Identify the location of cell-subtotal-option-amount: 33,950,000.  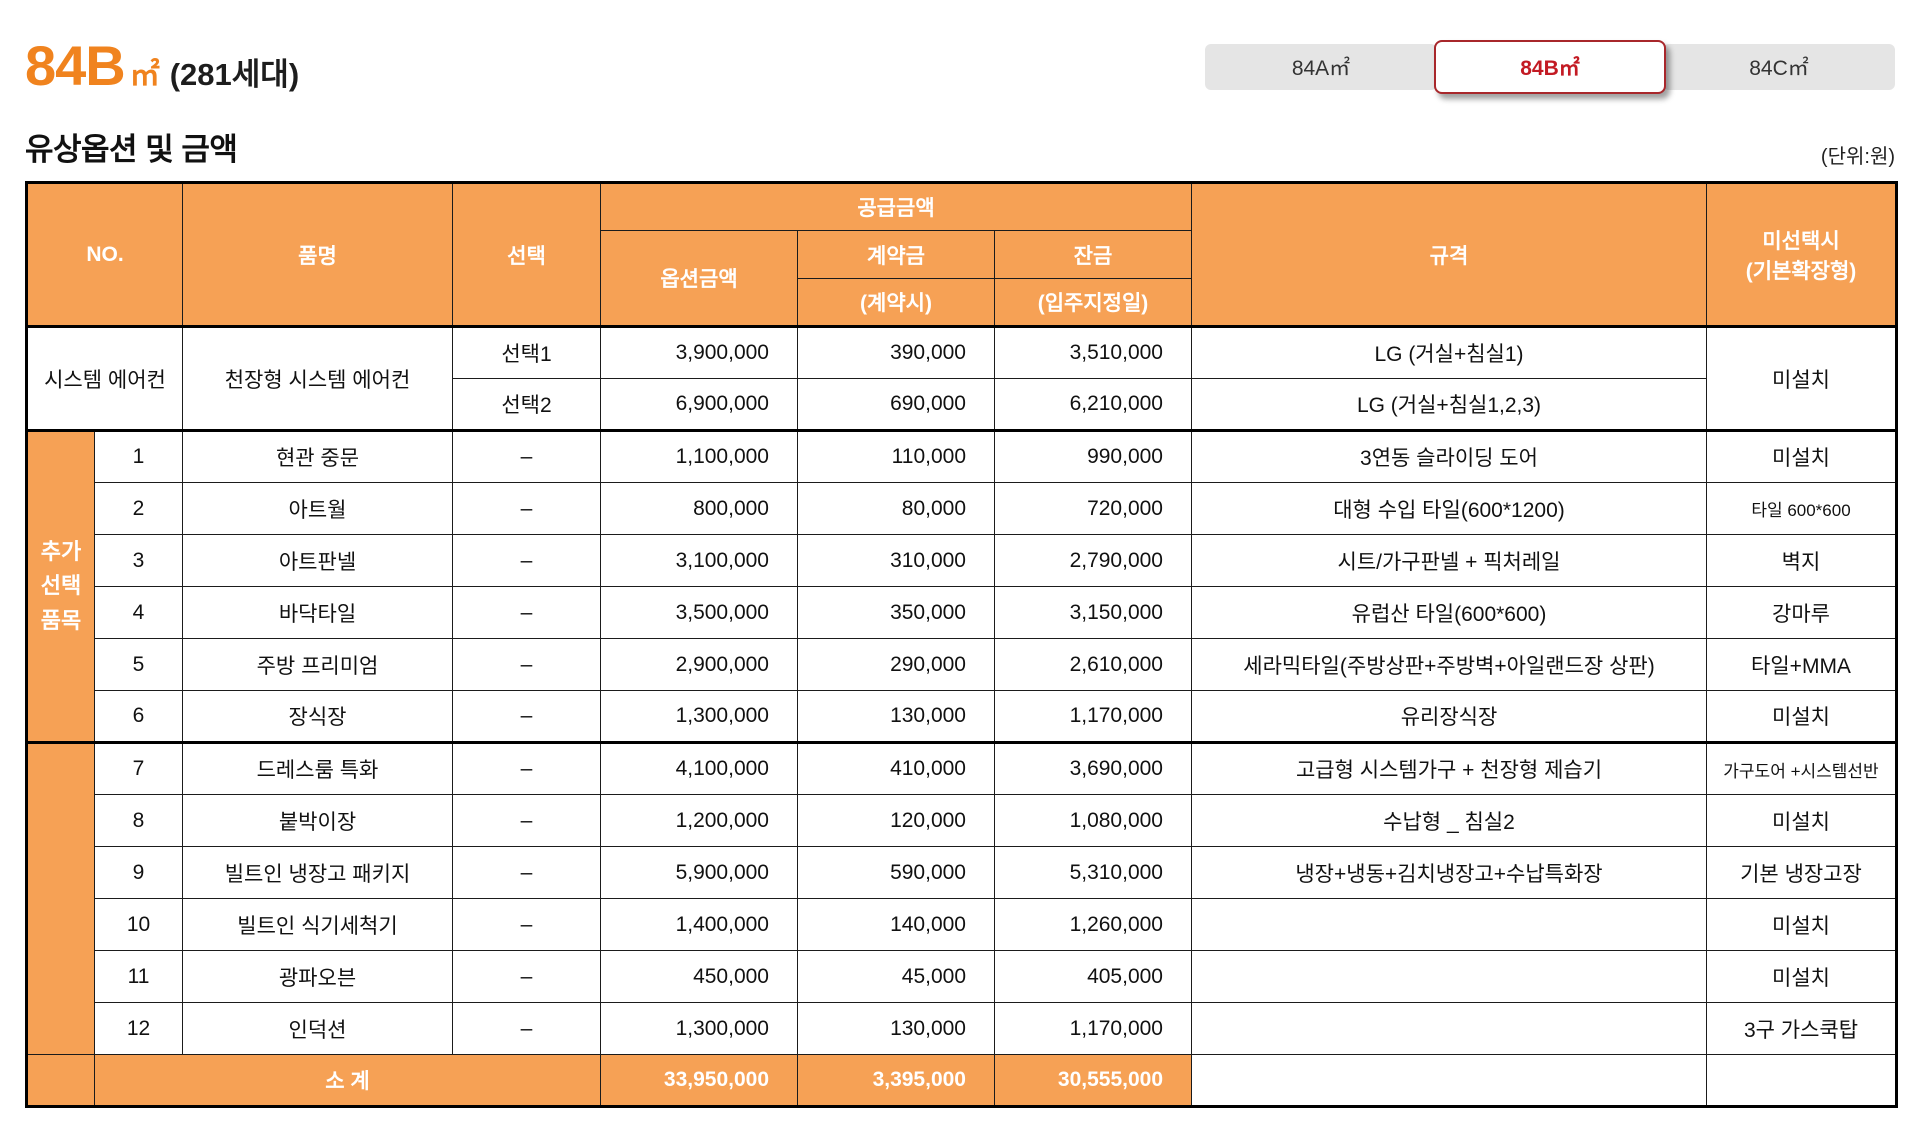
(699, 1080).